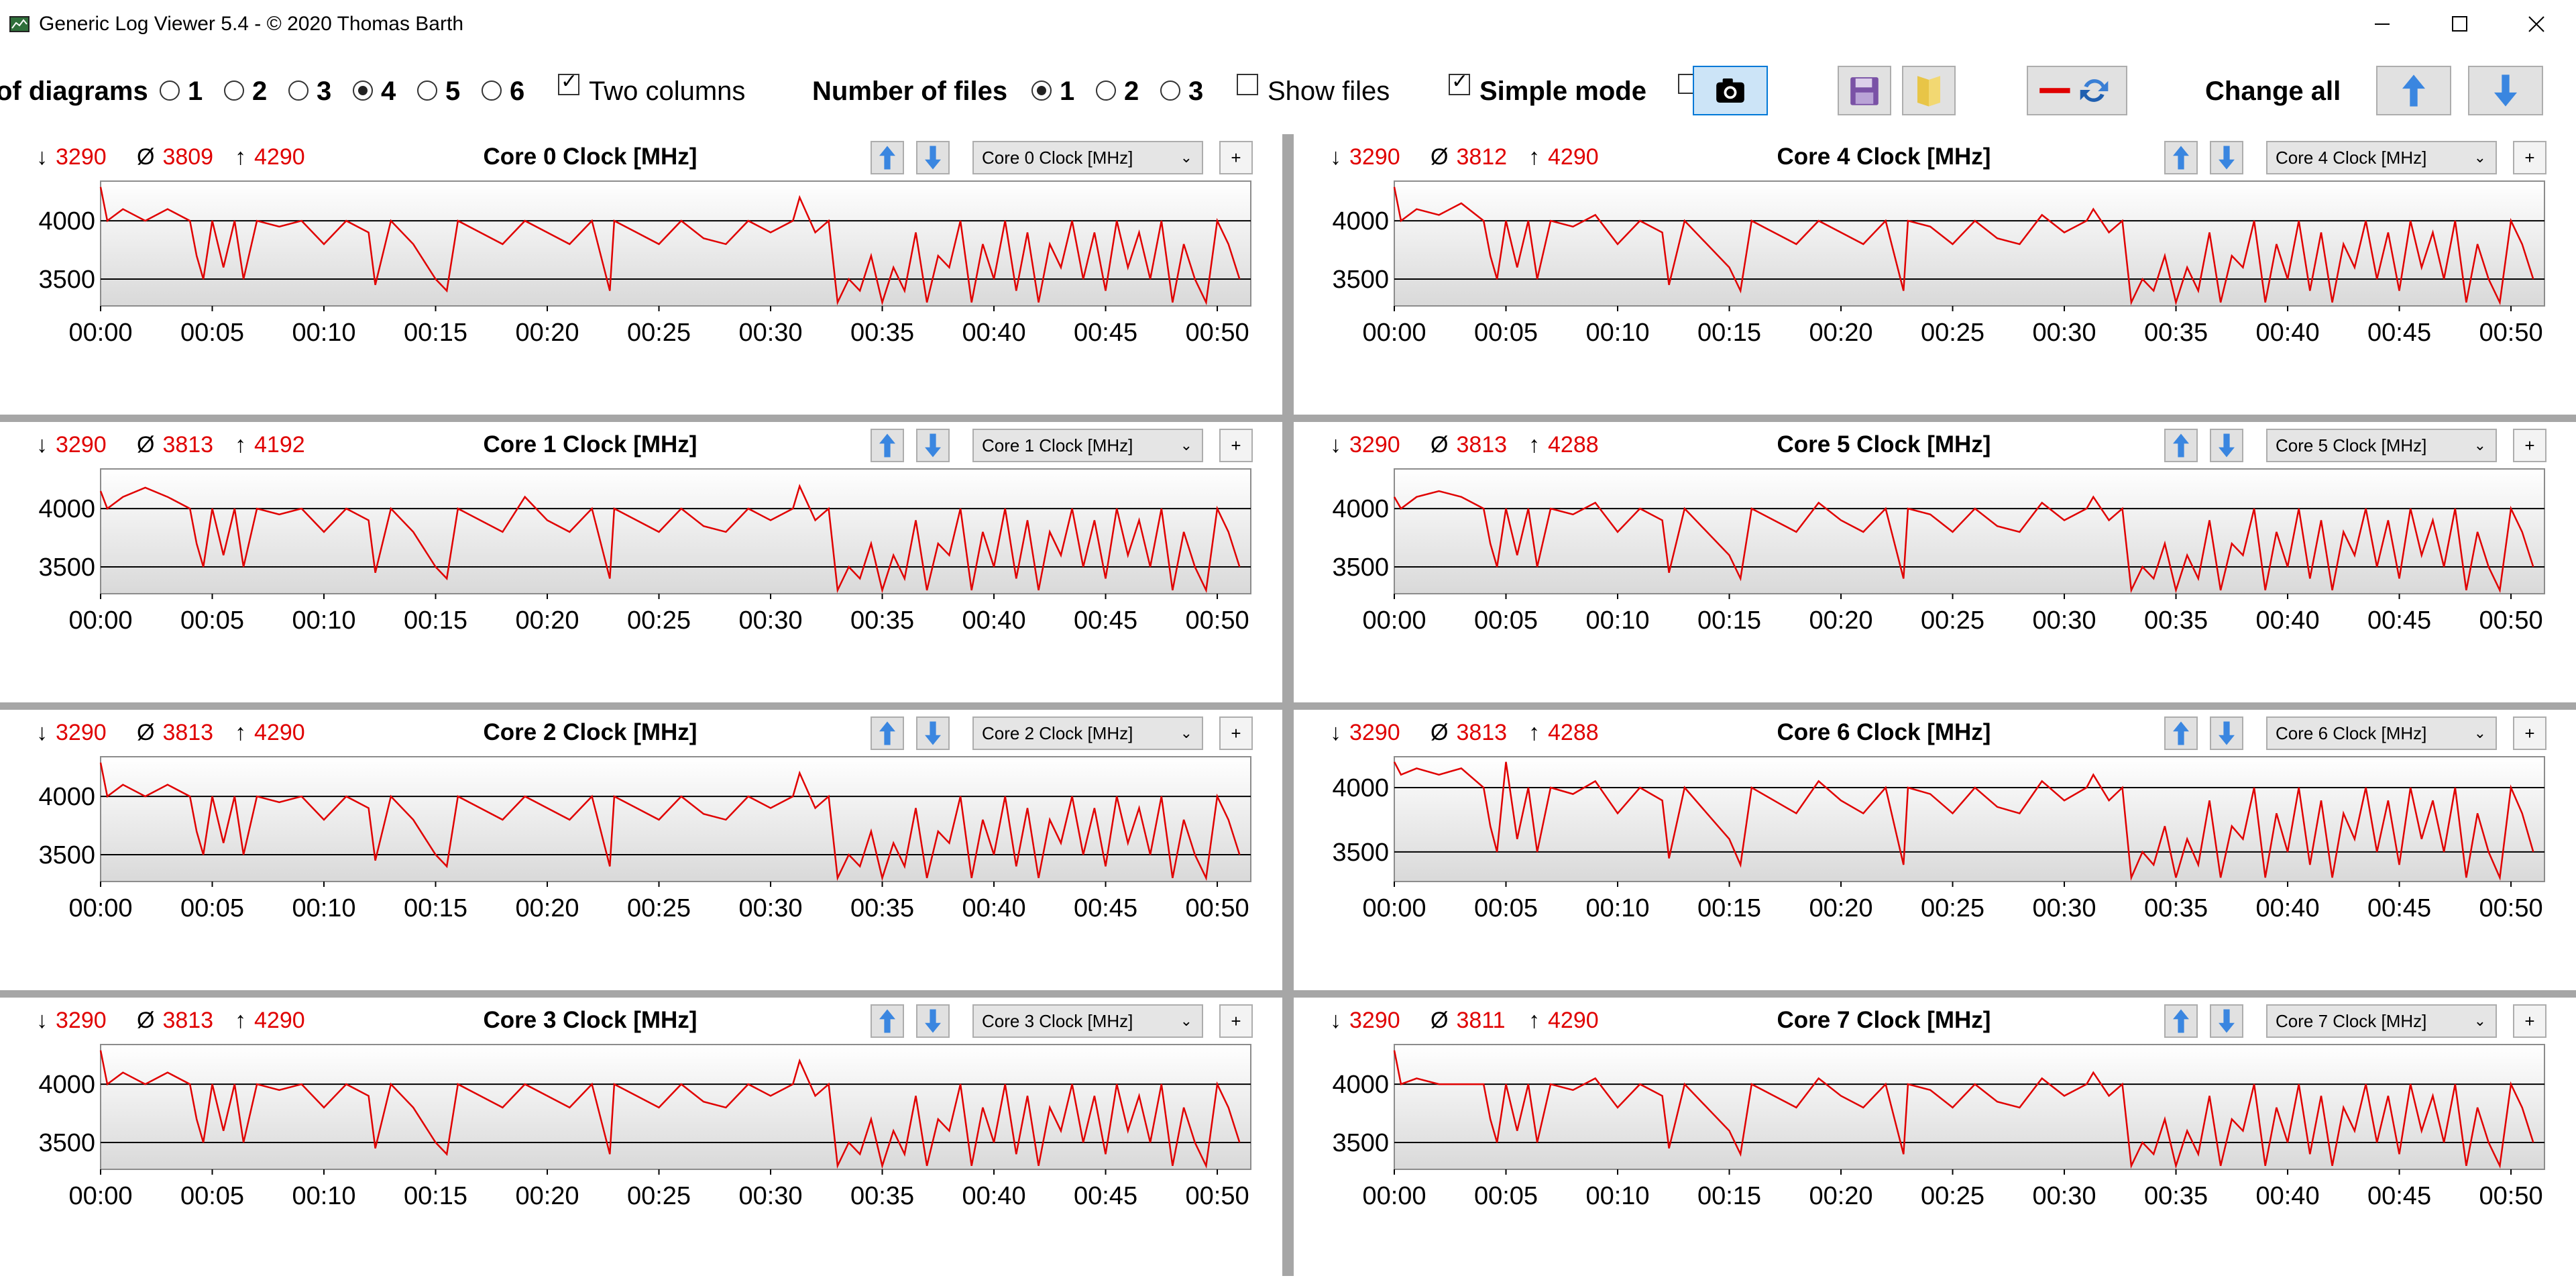 Image resolution: width=2576 pixels, height=1278 pixels. Describe the element at coordinates (435, 1196) in the screenshot. I see `x-tick-label: 00:15` at that location.